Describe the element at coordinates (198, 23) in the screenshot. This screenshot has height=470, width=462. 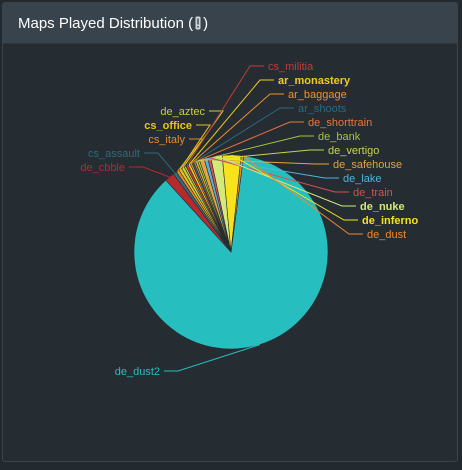
I see `exclamation-icon` at that location.